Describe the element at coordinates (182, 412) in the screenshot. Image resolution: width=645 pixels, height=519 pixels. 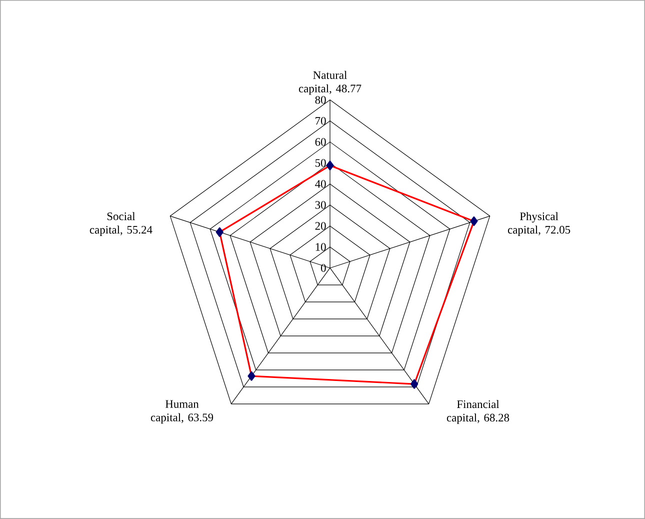
I see `spoke-label: Human capital, 63.59` at that location.